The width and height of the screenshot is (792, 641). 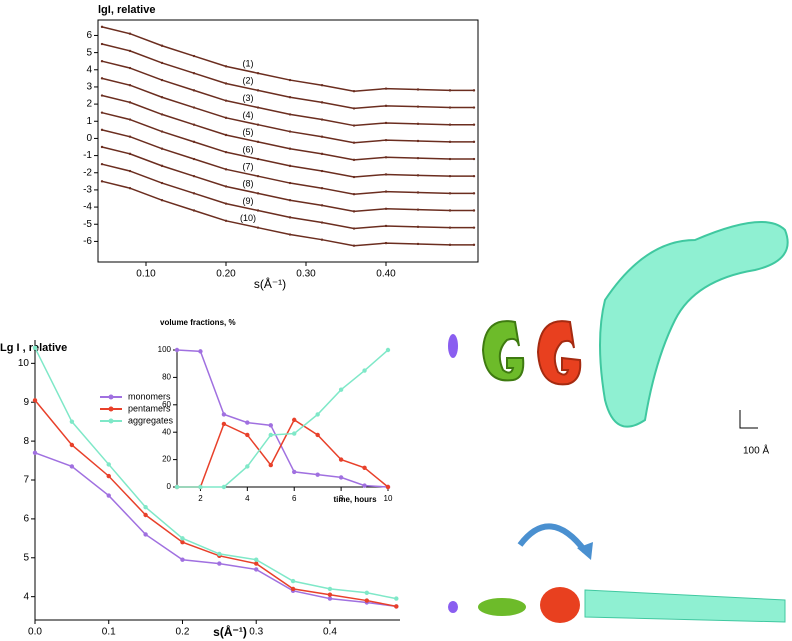 What do you see at coordinates (183, 632) in the screenshot?
I see `x-tick-label: 0.2` at bounding box center [183, 632].